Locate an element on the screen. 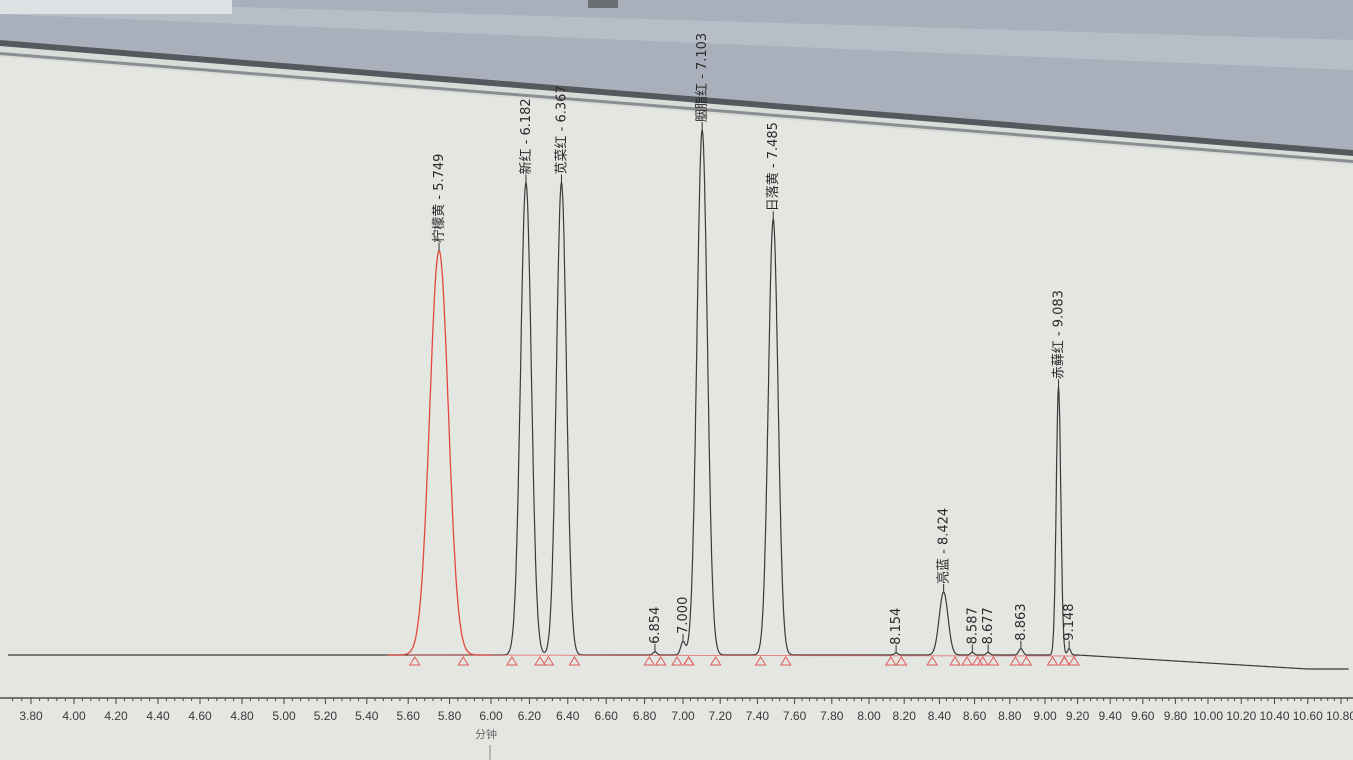 The image size is (1353, 760). toolbar-highlight is located at coordinates (676, 35).